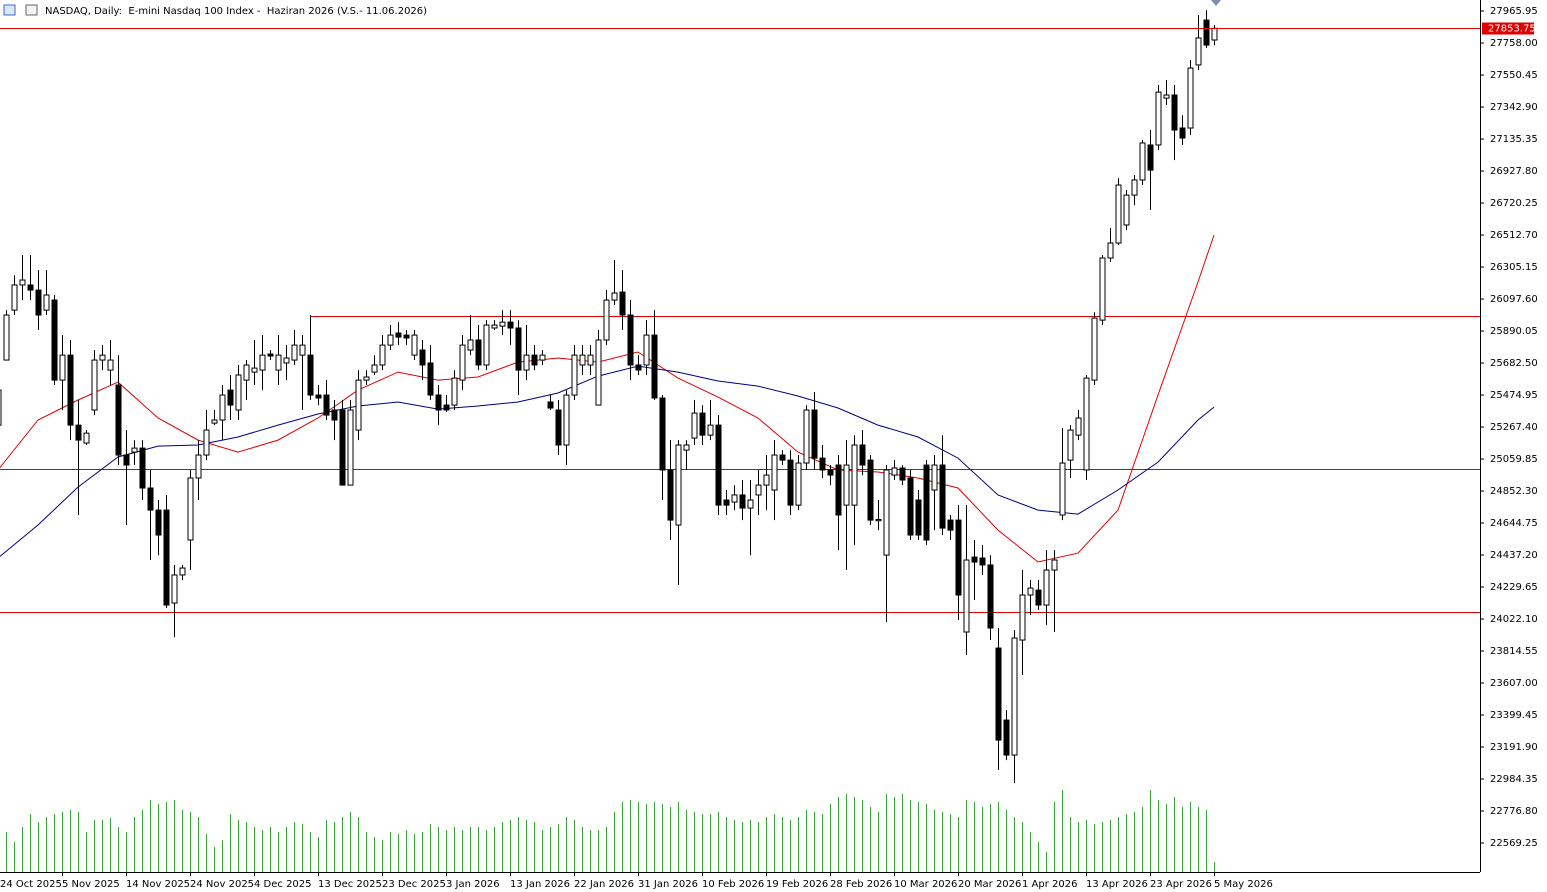 The image size is (1547, 892). Describe the element at coordinates (1514, 11) in the screenshot. I see `y-tick-label: 27965.95` at that location.